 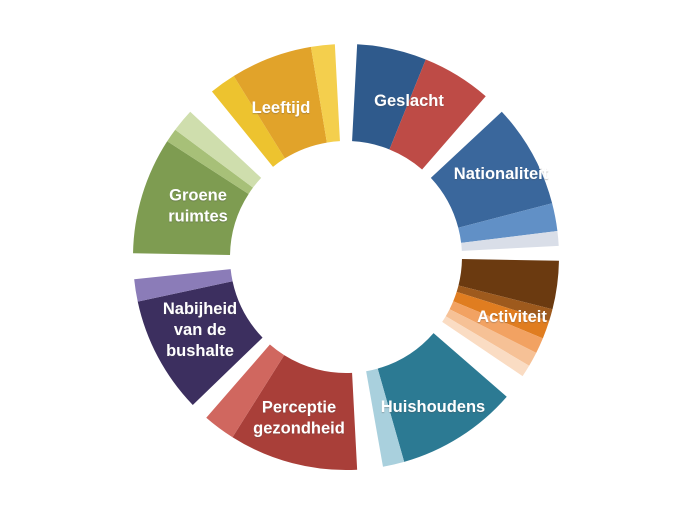 I want to click on label-nationaliteit: Nationaliteit, so click(x=501, y=174).